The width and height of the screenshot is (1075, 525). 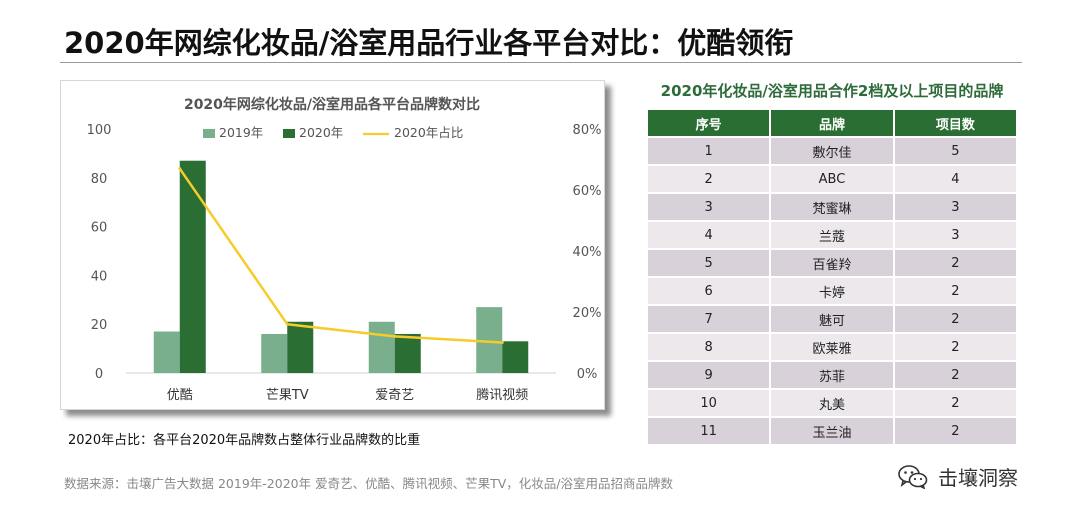 I want to click on brand-mark: 击壤洞察, so click(x=958, y=476).